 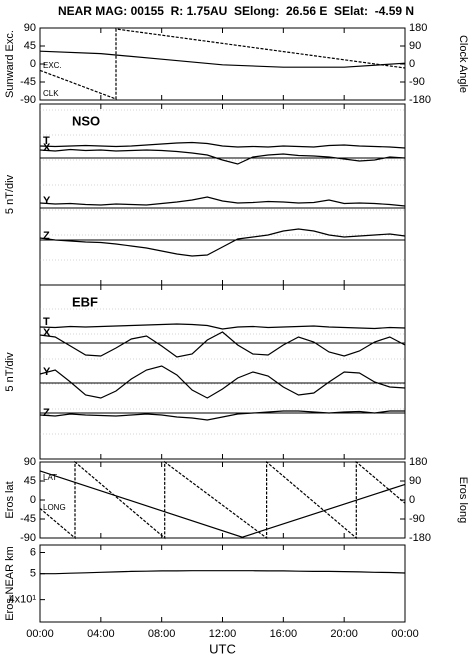 I want to click on y2-axis-label: Eros long, so click(x=463, y=500).